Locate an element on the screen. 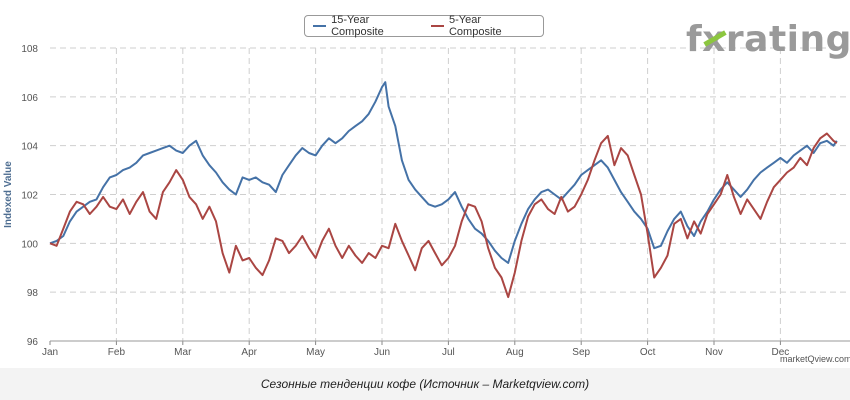  legend-item-15-year: 15-Year Composite is located at coordinates (366, 26).